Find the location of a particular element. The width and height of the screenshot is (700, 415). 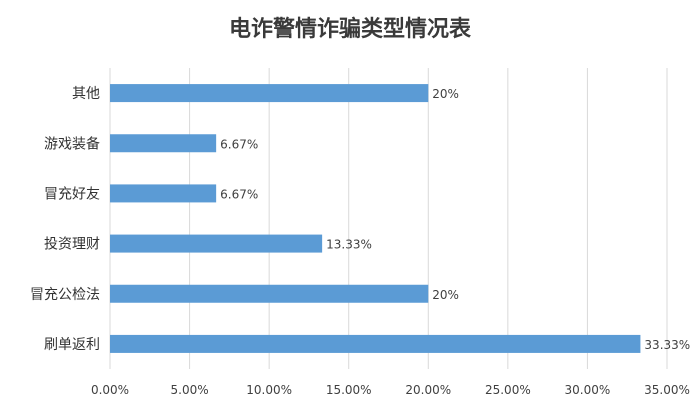

data-label: 13.33% is located at coordinates (349, 245).